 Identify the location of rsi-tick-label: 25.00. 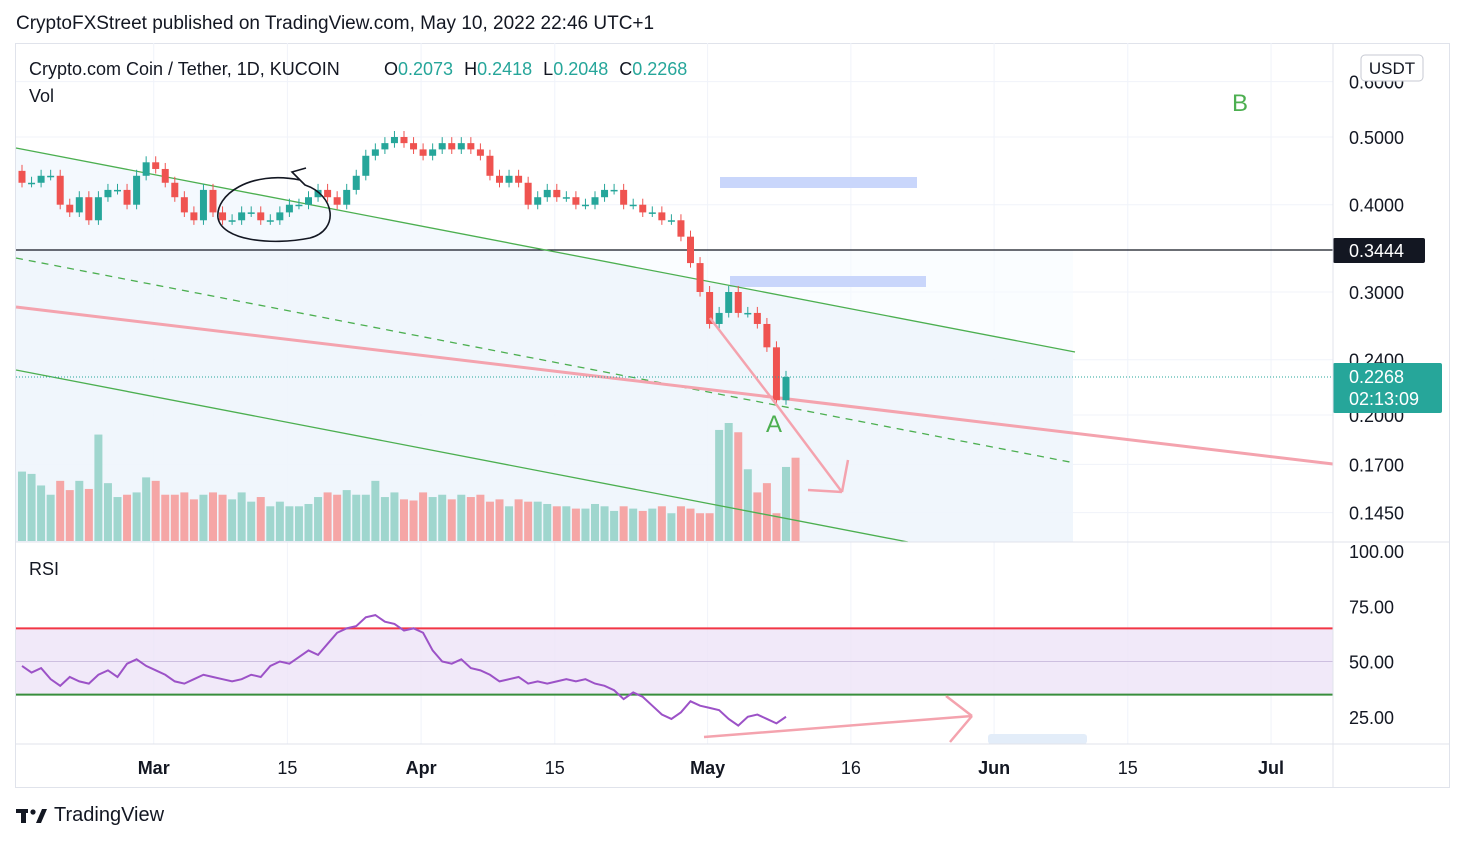
(1371, 718).